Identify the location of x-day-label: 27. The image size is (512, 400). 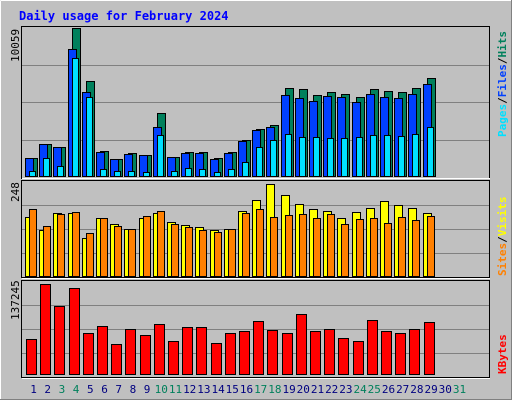
(402, 389).